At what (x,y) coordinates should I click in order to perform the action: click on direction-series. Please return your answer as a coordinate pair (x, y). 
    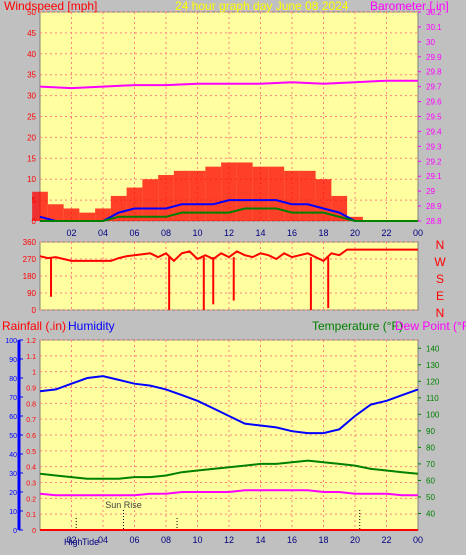
    Looking at the image, I should click on (228, 279).